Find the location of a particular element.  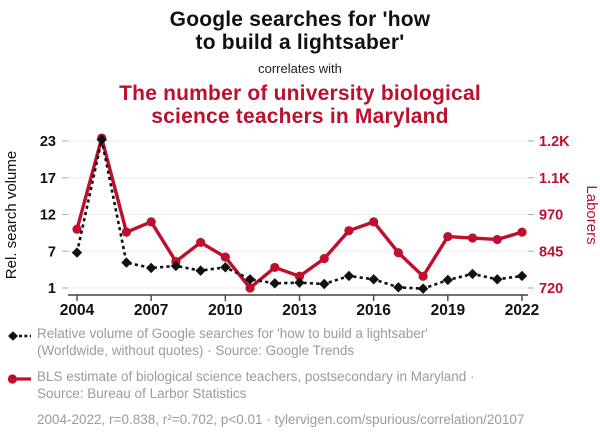

left-axis-title: Rel. search volume is located at coordinates (11, 215).